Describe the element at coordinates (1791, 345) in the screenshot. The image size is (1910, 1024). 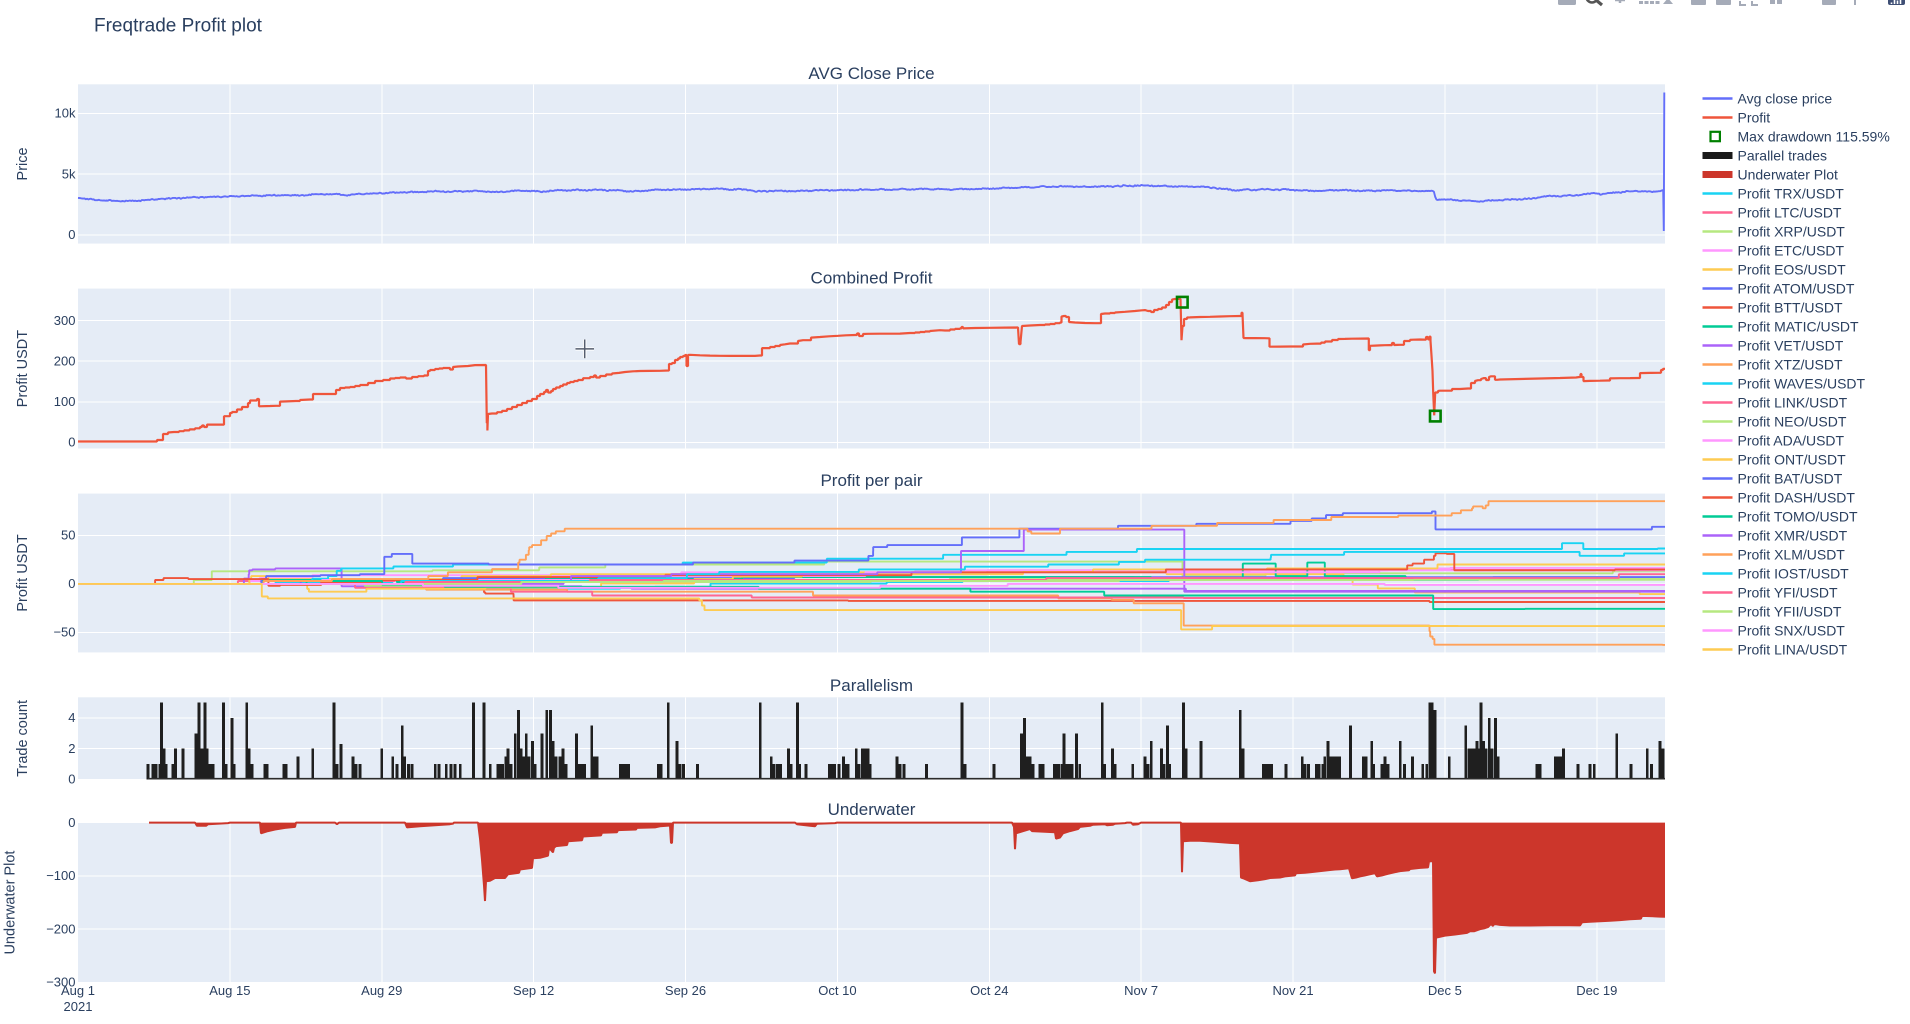
I see `svg-text: Profit VET/USDT` at that location.